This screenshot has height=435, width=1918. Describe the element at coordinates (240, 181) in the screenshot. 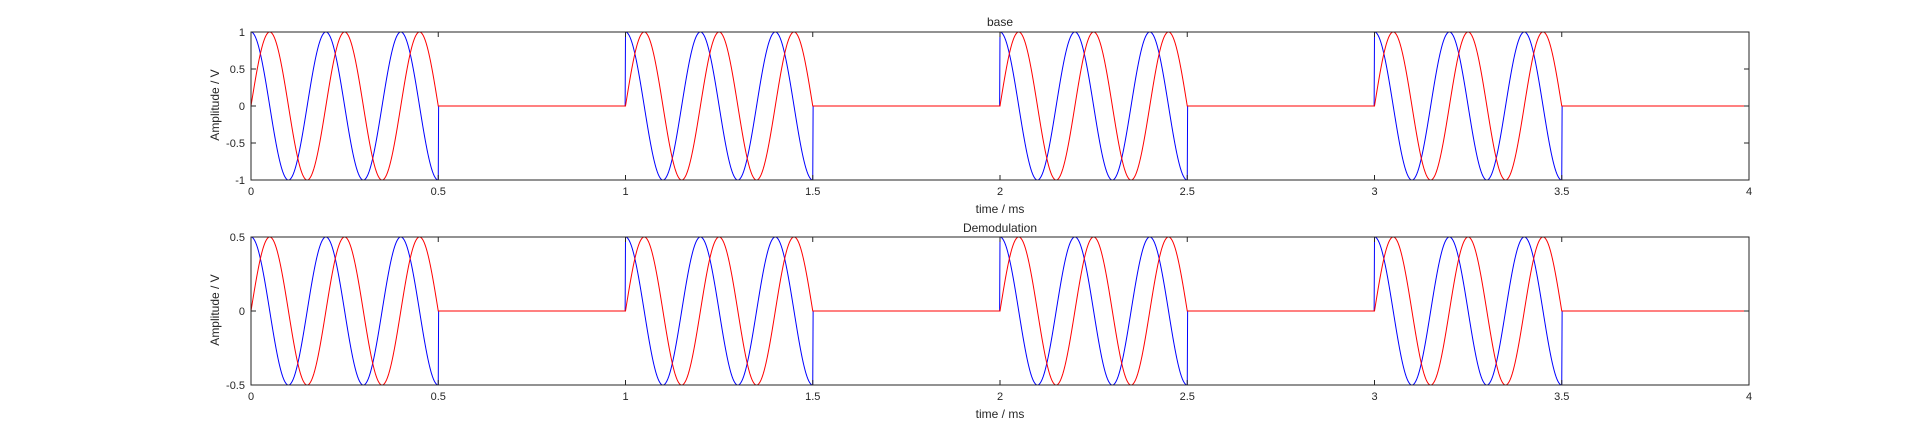

I see `y-tick-label: -1` at that location.